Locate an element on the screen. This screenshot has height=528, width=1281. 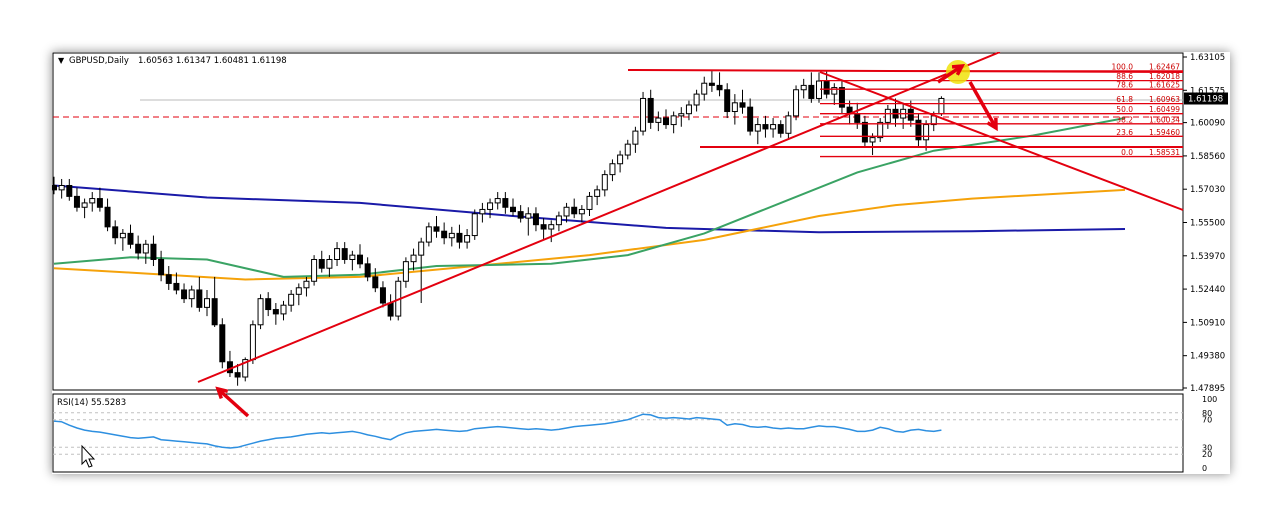
low-pointer-arrow-head is located at coordinates (222, 393).